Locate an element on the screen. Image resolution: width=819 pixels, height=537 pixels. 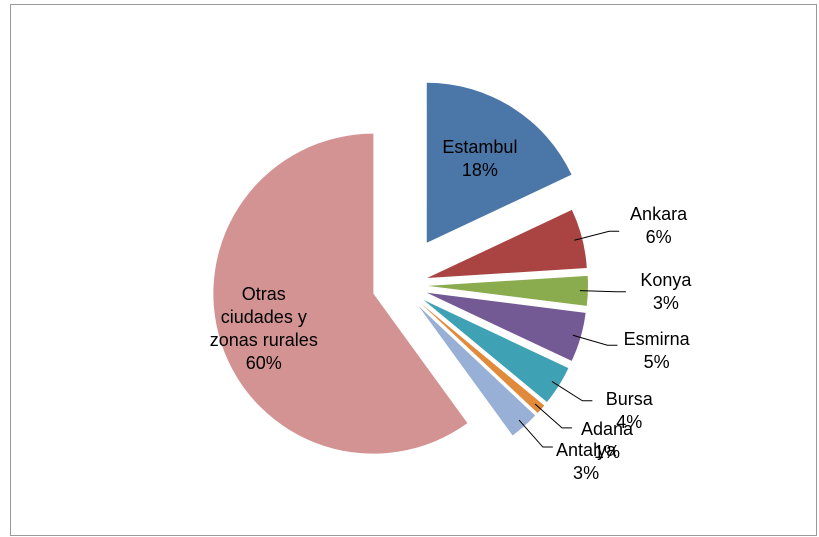
label-text: Bursa is located at coordinates (629, 399).